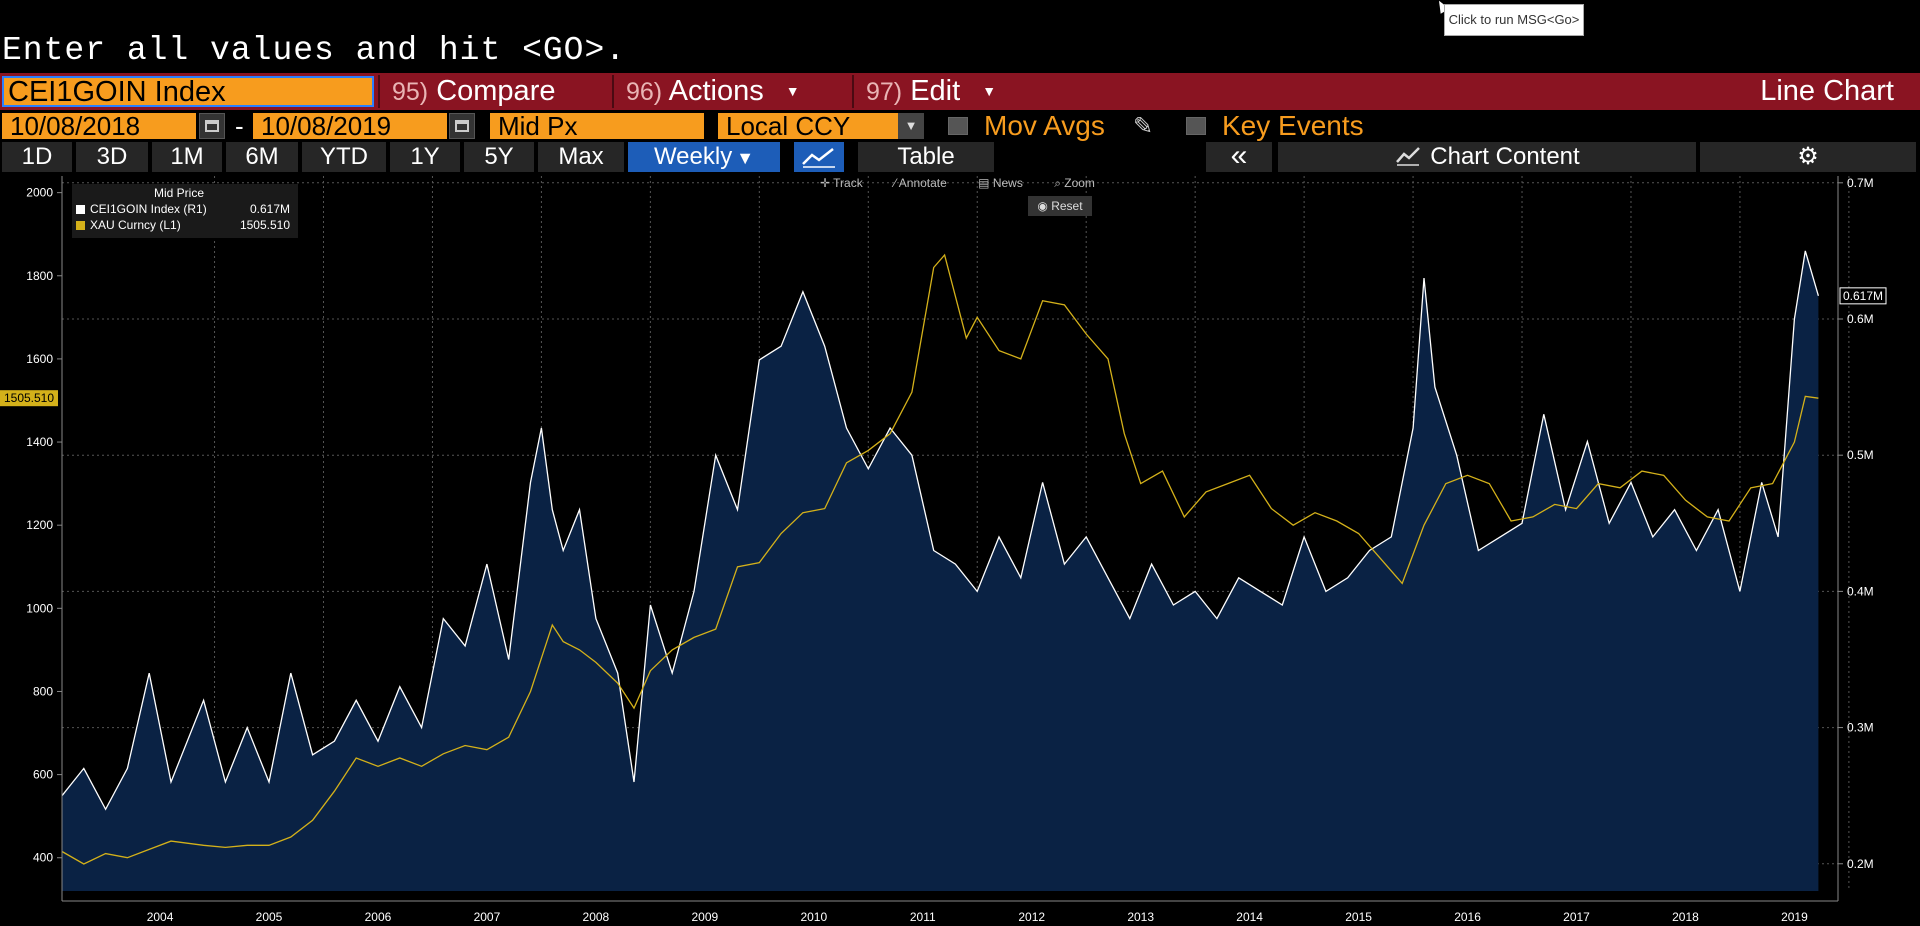 The image size is (1920, 926). What do you see at coordinates (597, 126) in the screenshot?
I see `price-field-select: Mid Px` at bounding box center [597, 126].